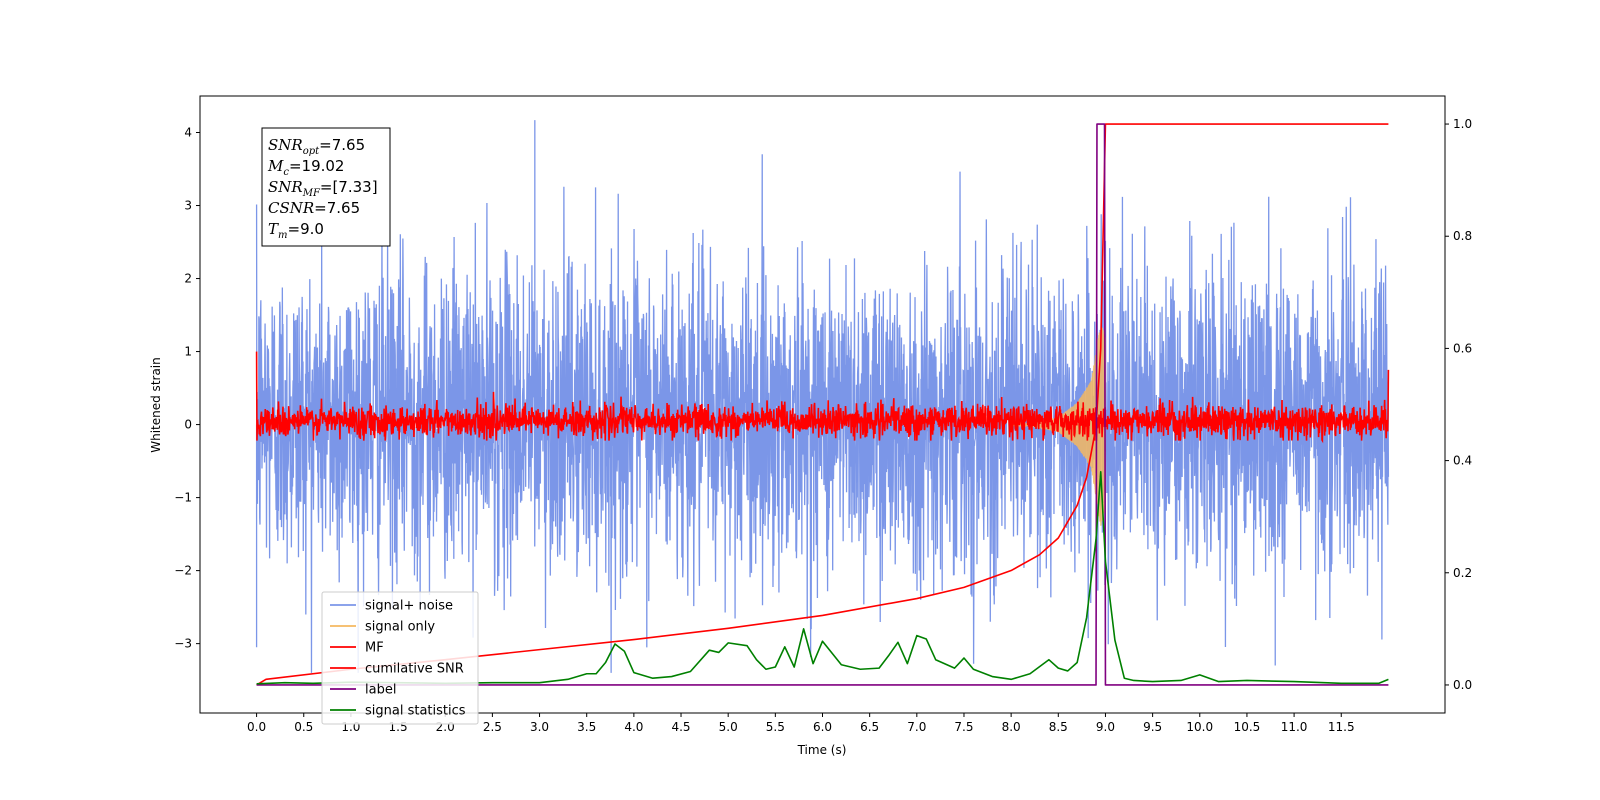 The width and height of the screenshot is (1600, 800). I want to click on x-tick-label: 0.0, so click(256, 727).